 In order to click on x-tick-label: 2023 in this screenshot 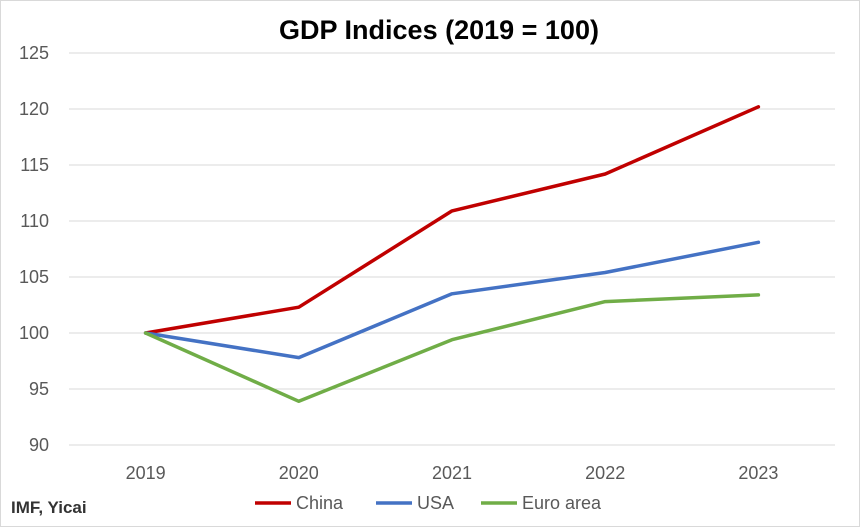, I will do `click(758, 473)`.